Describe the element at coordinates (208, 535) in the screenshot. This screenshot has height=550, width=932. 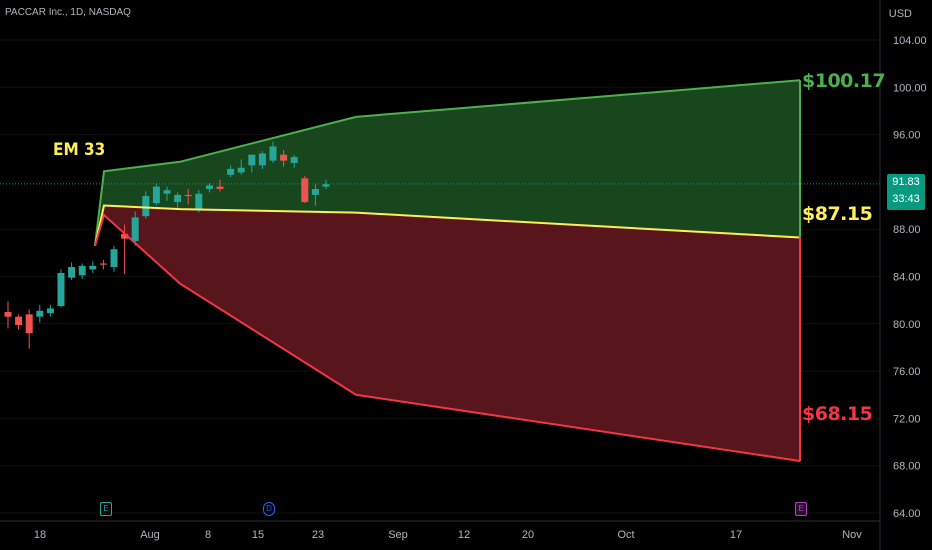
I see `time-tick-label: 8` at that location.